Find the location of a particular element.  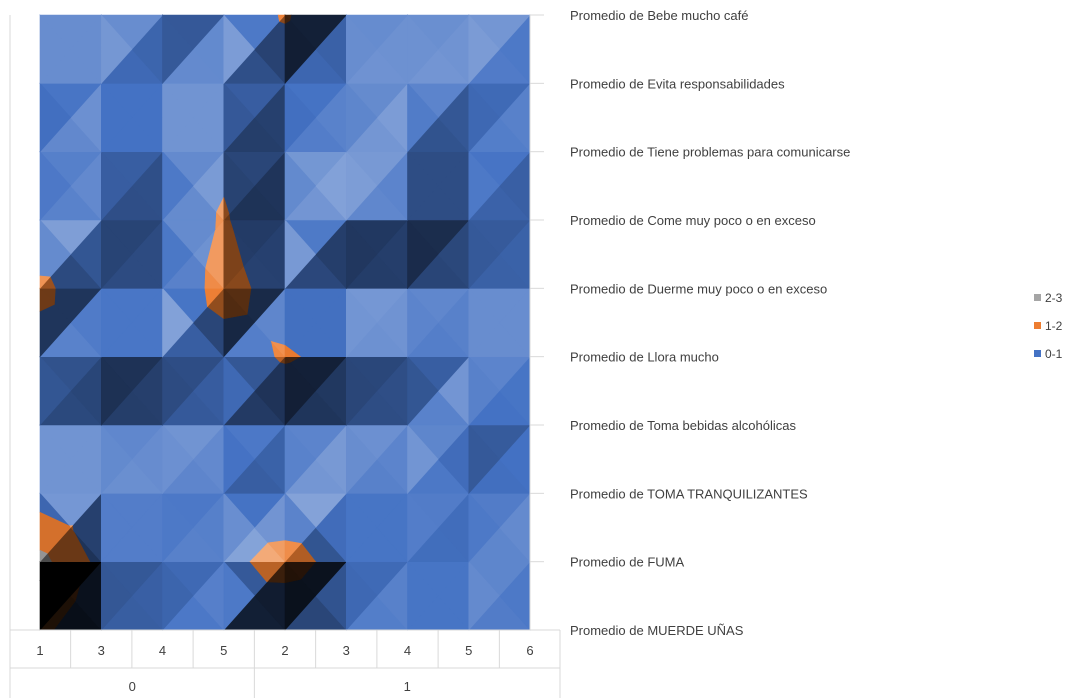

surface-facet-r7-c6-t3-band0 is located at coordinates (423, 117).